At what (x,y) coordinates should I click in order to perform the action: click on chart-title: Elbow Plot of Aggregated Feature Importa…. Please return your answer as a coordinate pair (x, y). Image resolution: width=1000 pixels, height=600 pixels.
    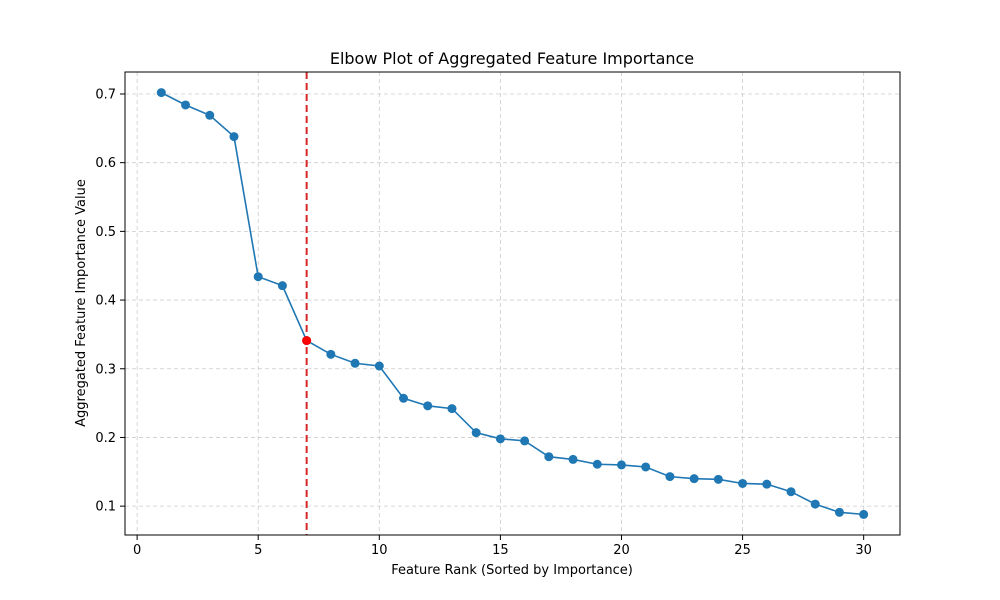
    Looking at the image, I should click on (512, 58).